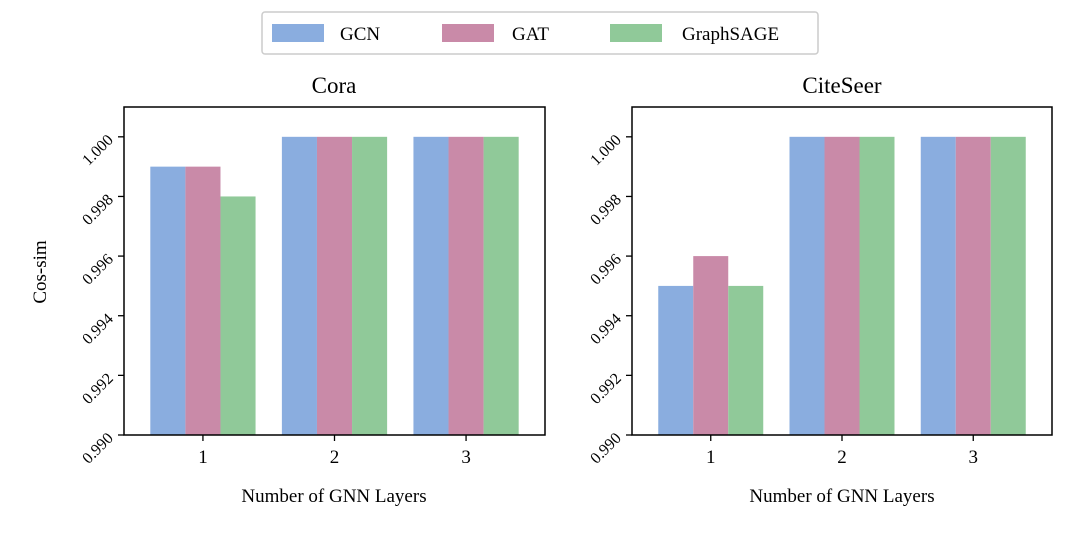 Image resolution: width=1080 pixels, height=540 pixels. What do you see at coordinates (97, 388) in the screenshot?
I see `y-tick-label-cora-0.992: 0.992` at bounding box center [97, 388].